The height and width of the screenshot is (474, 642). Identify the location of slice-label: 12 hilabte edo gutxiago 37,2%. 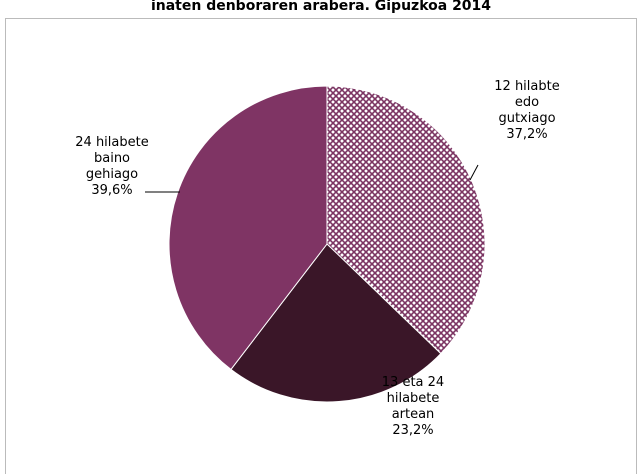
(526, 110).